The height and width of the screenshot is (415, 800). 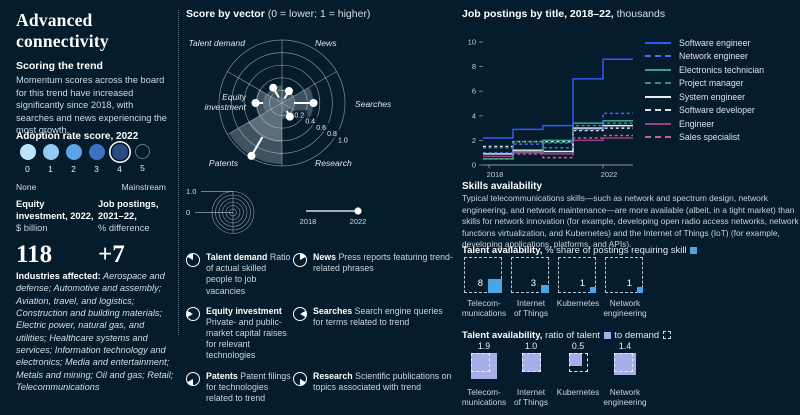 I want to click on scale-max-label: 1.0, so click(x=191, y=191).